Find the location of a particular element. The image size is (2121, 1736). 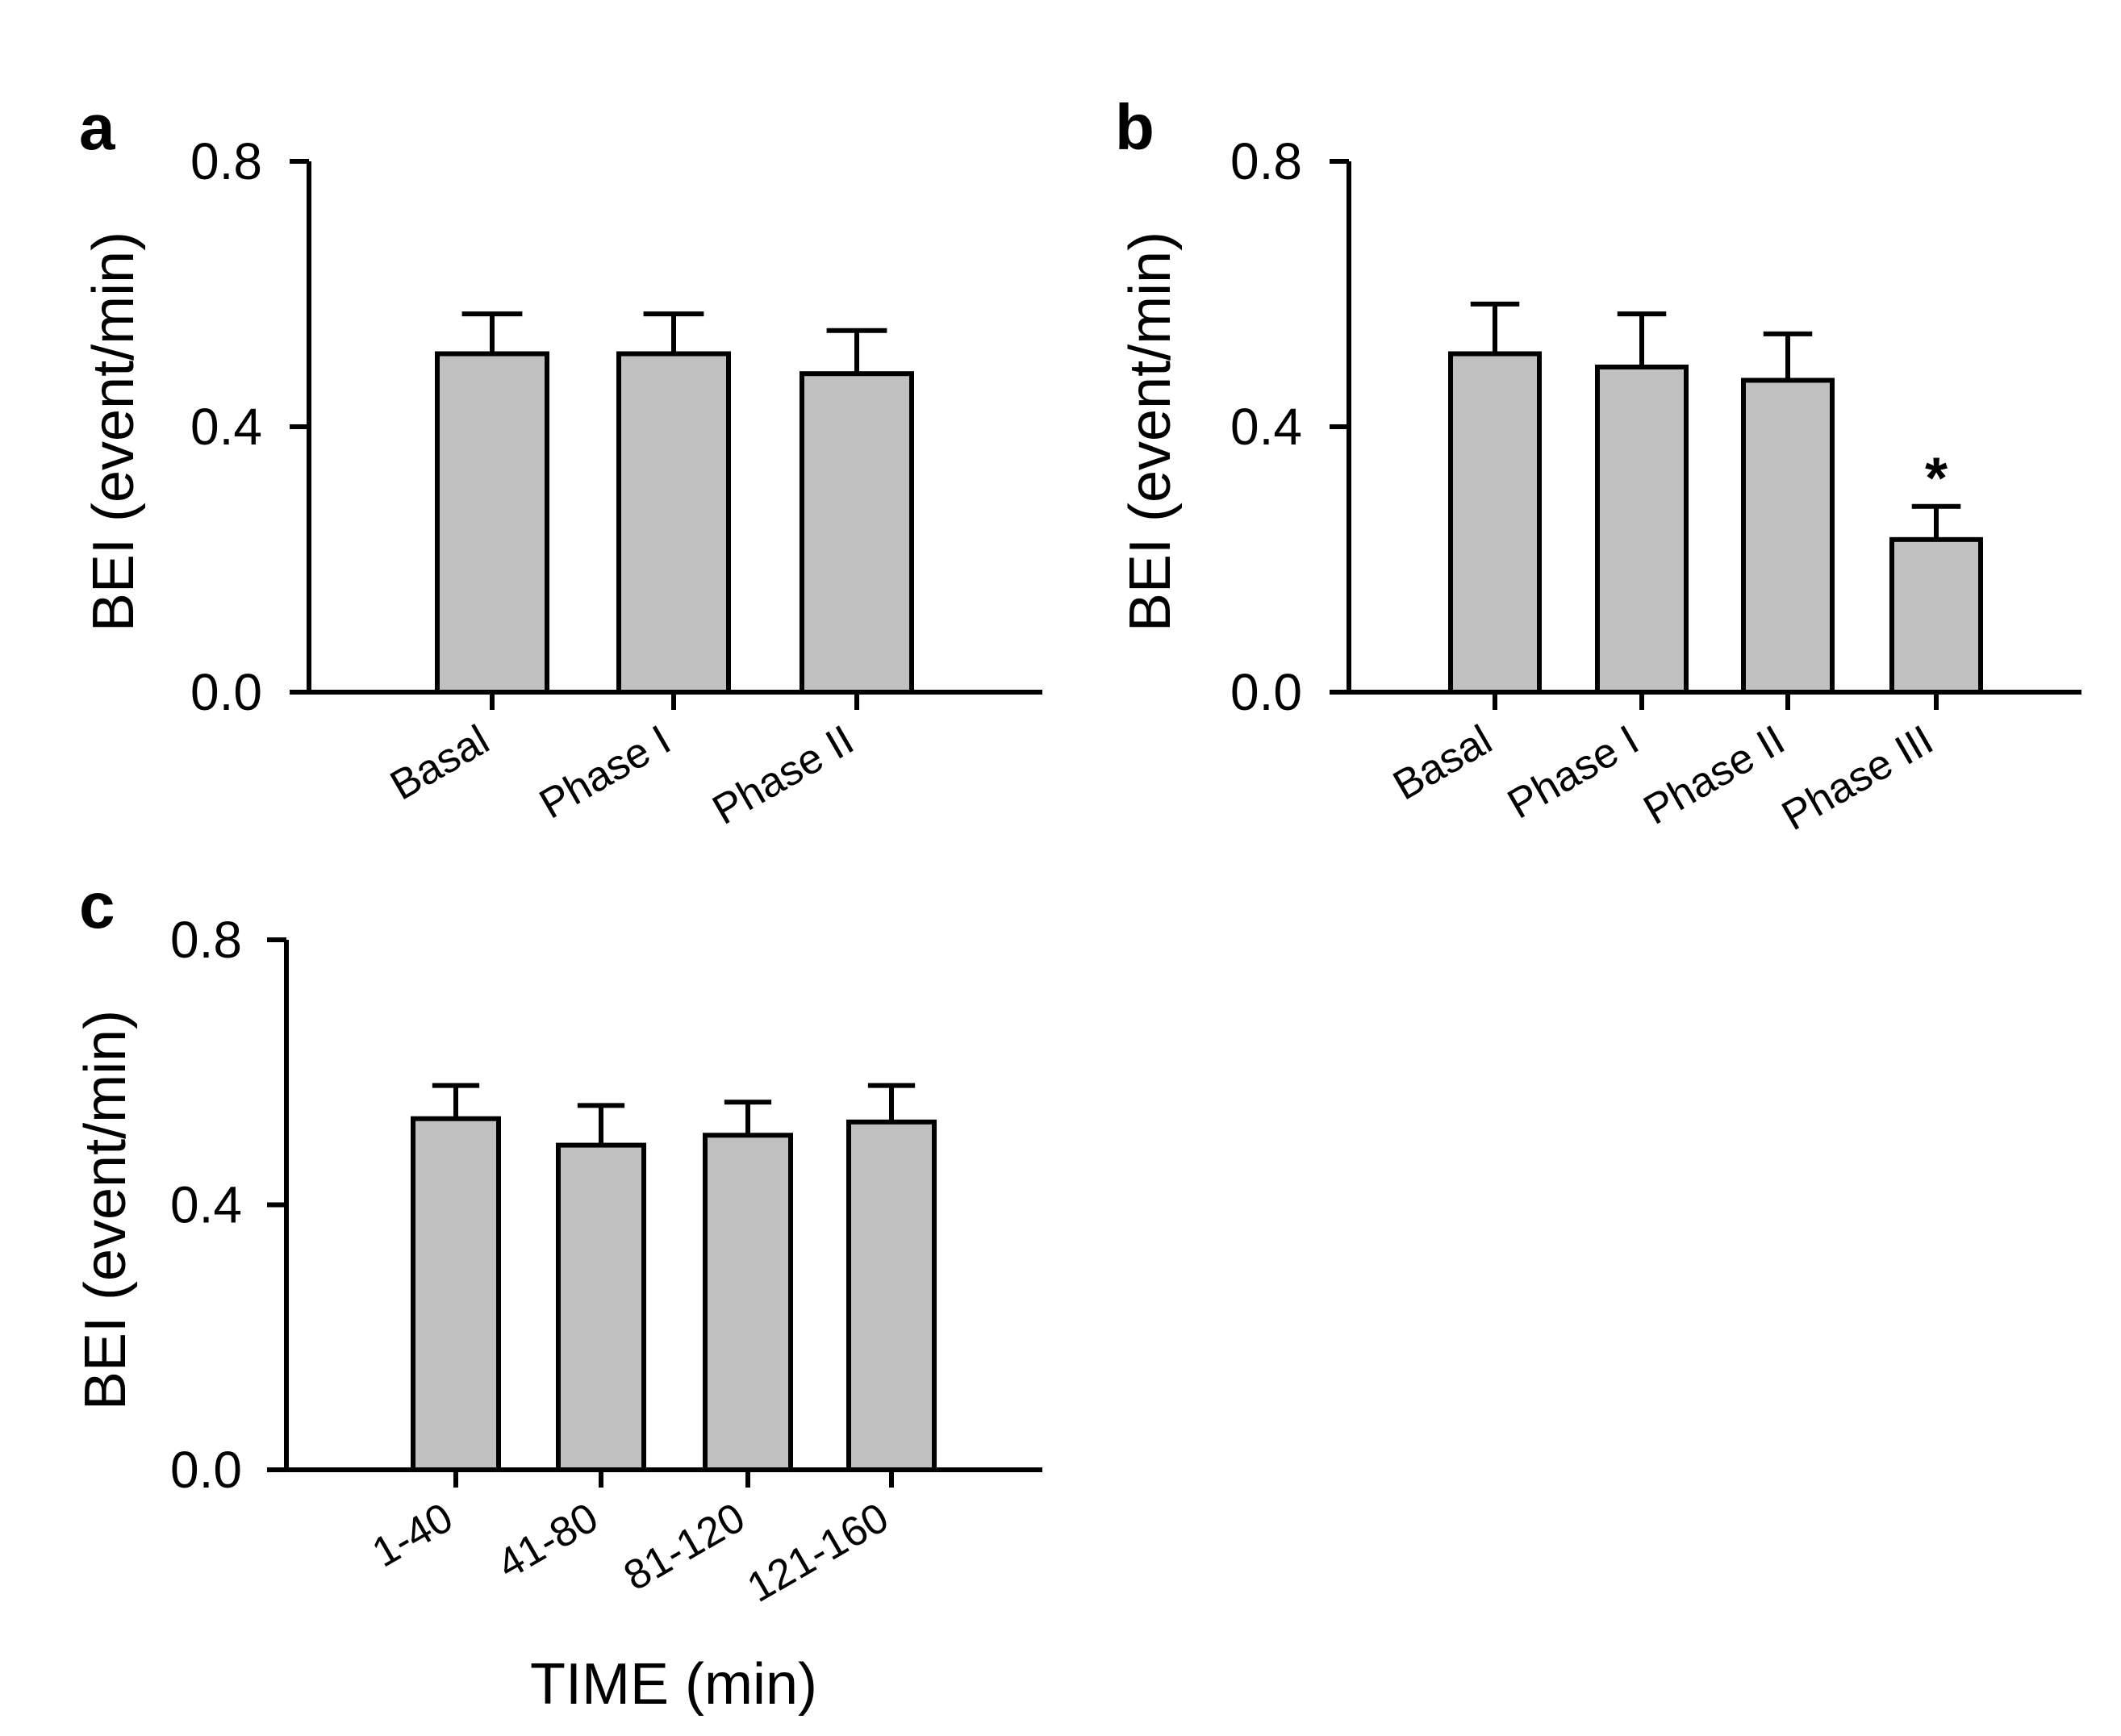

category-label-a: Basal is located at coordinates (439, 763).